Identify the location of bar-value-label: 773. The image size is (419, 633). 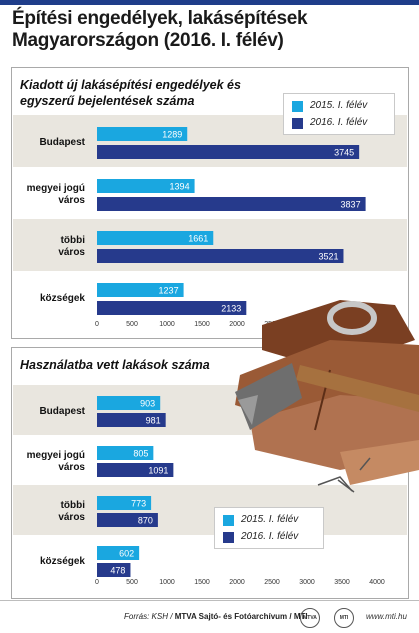
(138, 504).